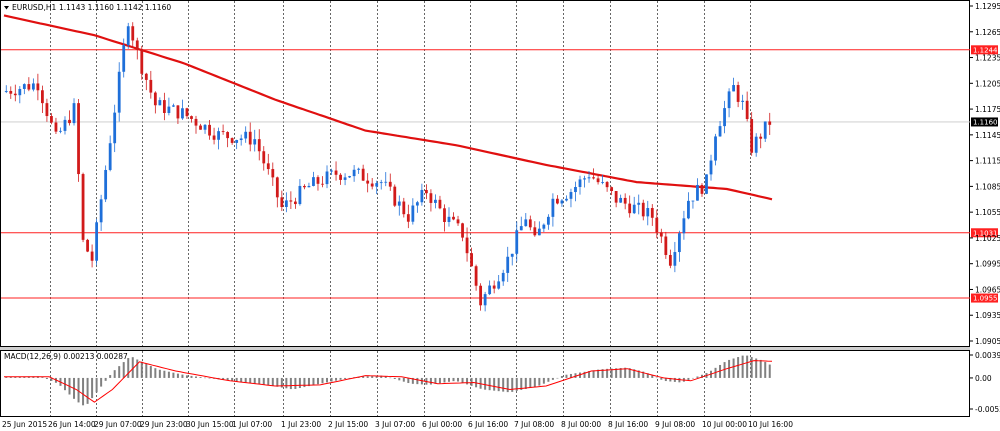 The width and height of the screenshot is (1000, 431). What do you see at coordinates (395, 424) in the screenshot?
I see `x-tick-label: 3 Jul 07:00` at bounding box center [395, 424].